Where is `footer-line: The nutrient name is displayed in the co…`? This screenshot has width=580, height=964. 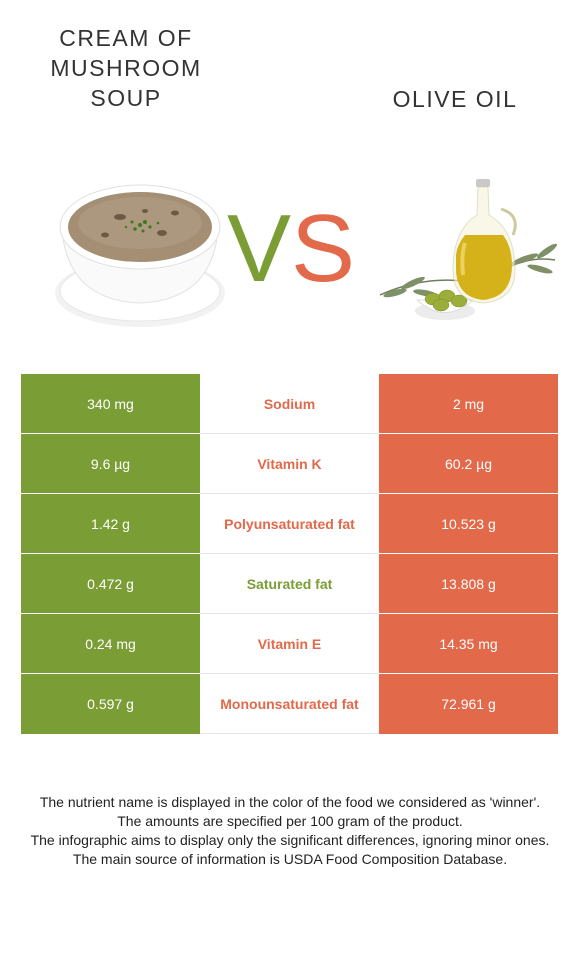
footer-line: The nutrient name is displayed in the co… is located at coordinates (290, 802).